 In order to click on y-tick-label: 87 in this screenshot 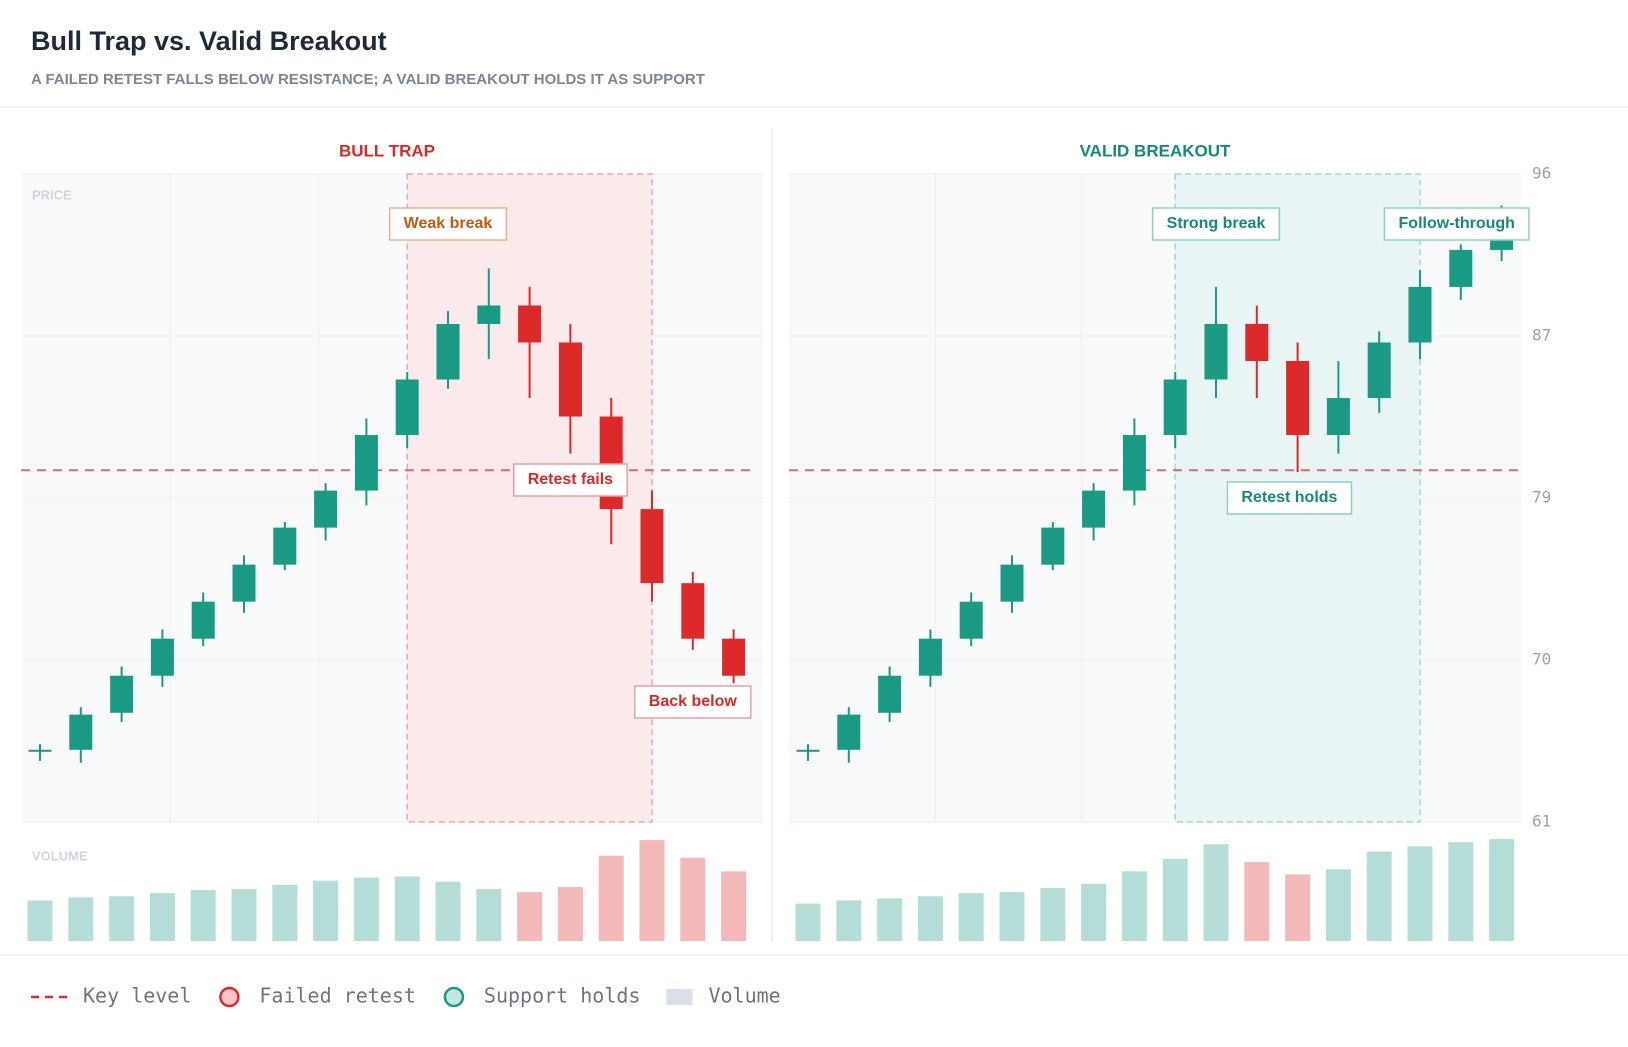, I will do `click(1541, 335)`.